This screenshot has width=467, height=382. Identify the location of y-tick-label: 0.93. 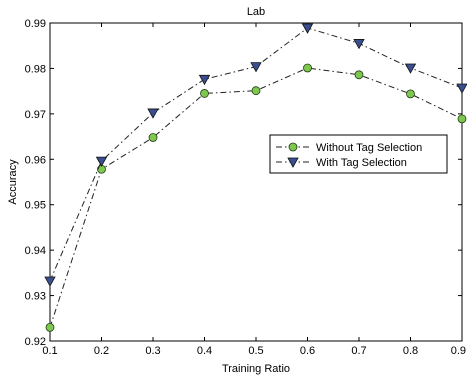
(35, 297).